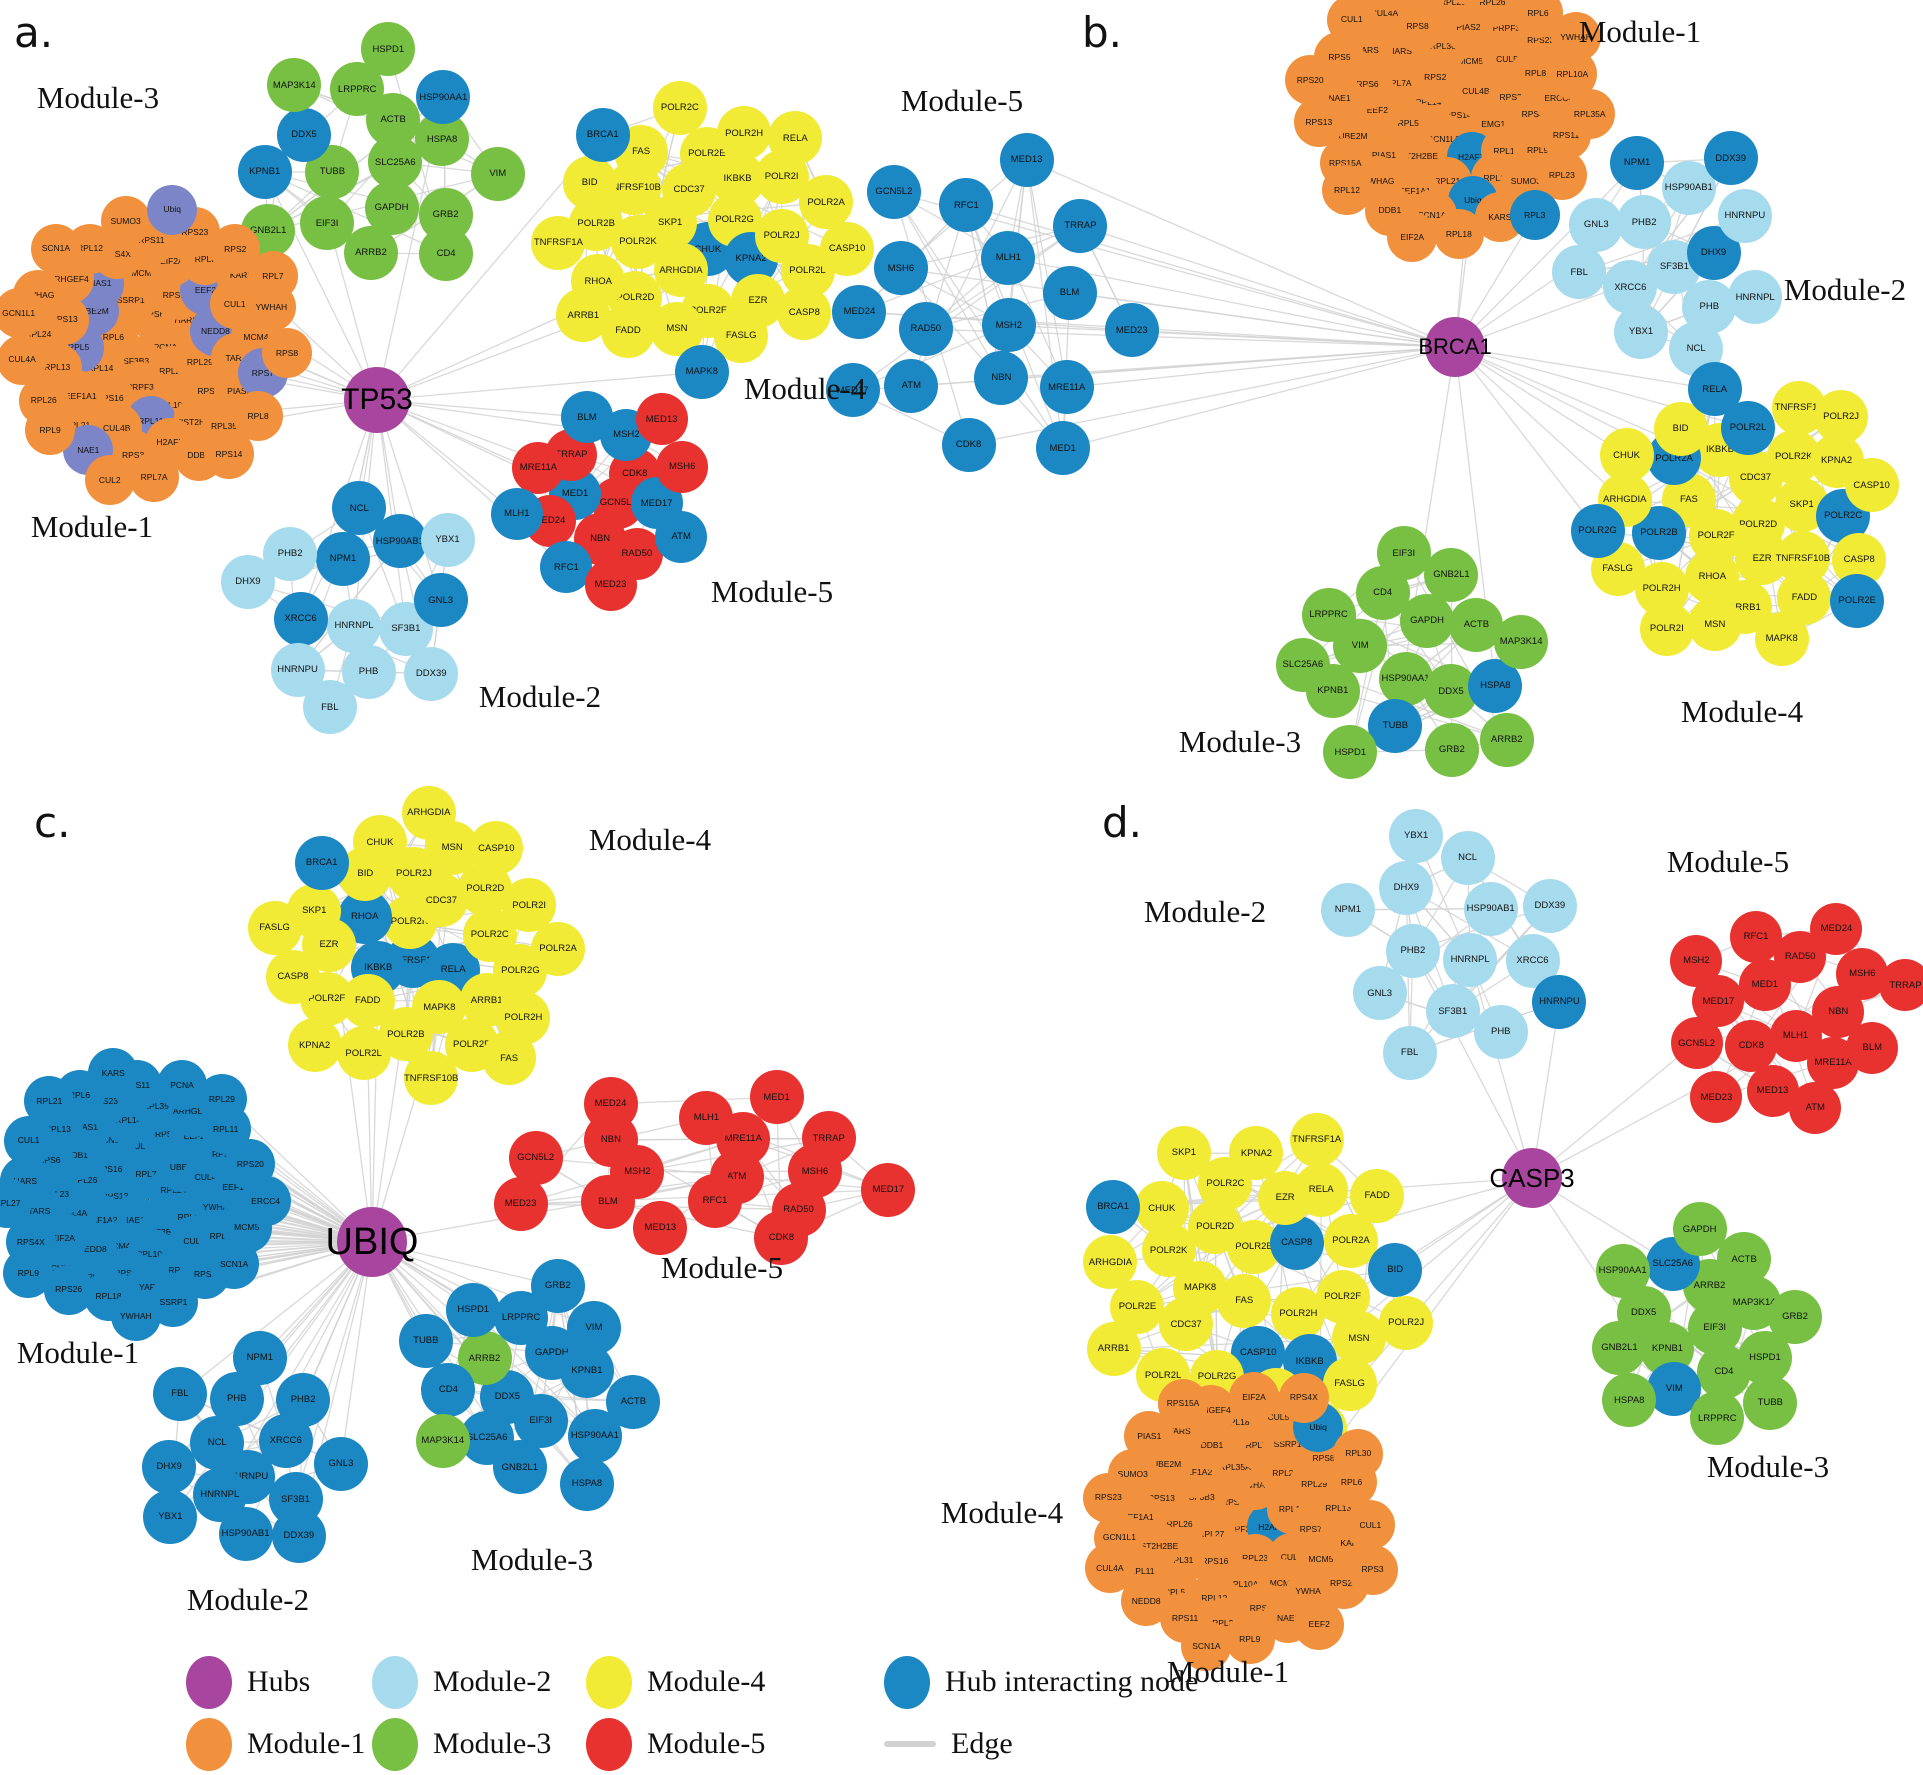 This screenshot has width=1923, height=1775. Describe the element at coordinates (431, 1078) in the screenshot. I see `node-TNFRSF10B: TNFRSF10B` at that location.